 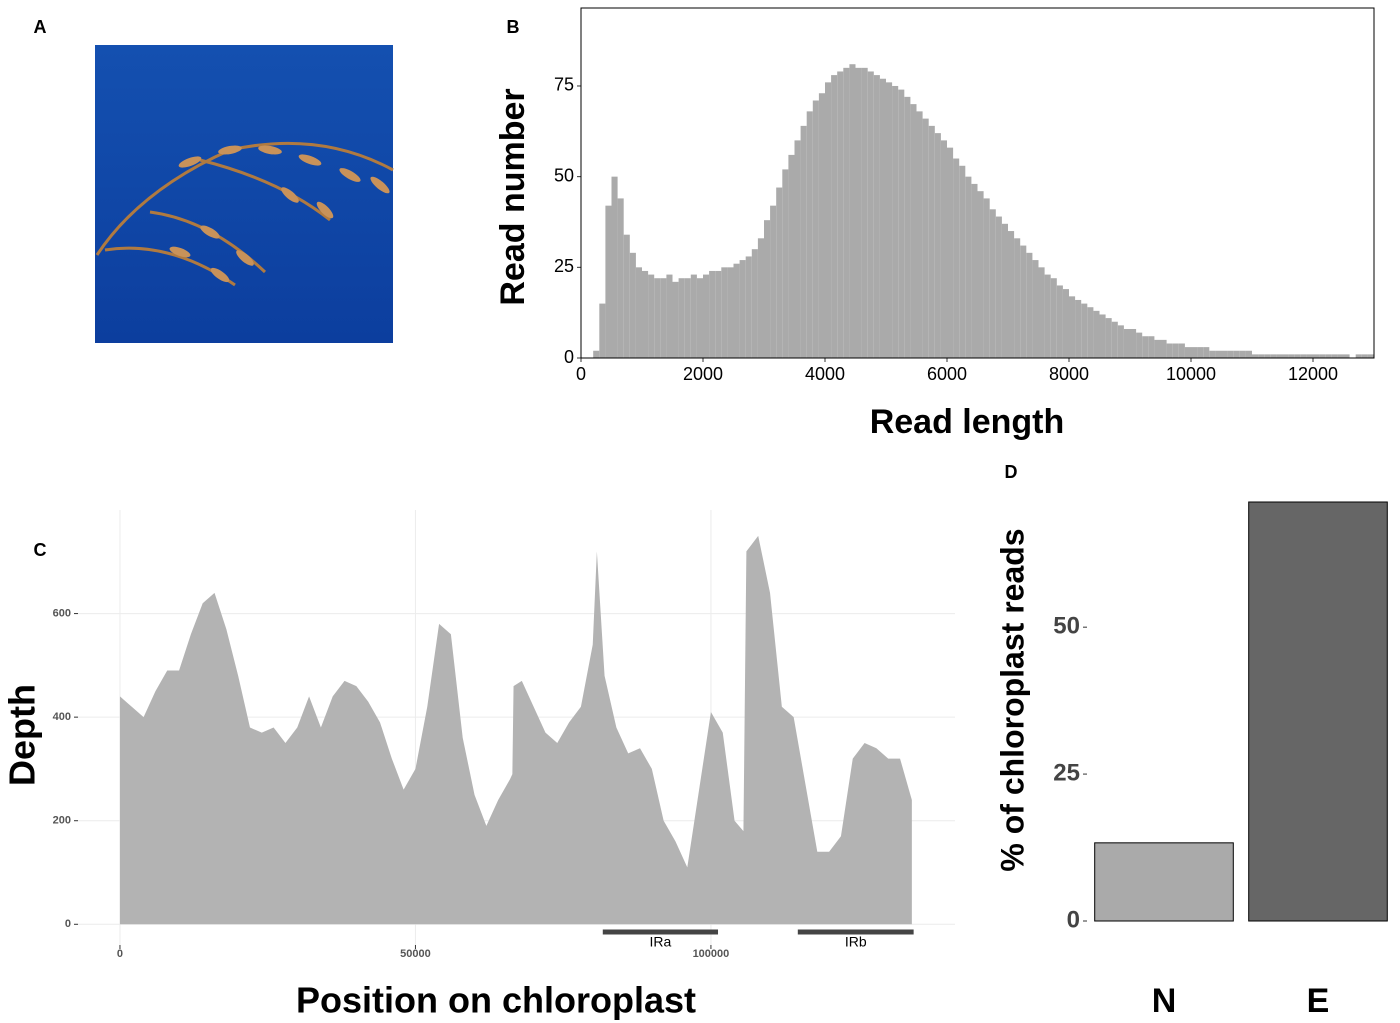 What do you see at coordinates (1011, 472) in the screenshot?
I see `panel-label: D` at bounding box center [1011, 472].